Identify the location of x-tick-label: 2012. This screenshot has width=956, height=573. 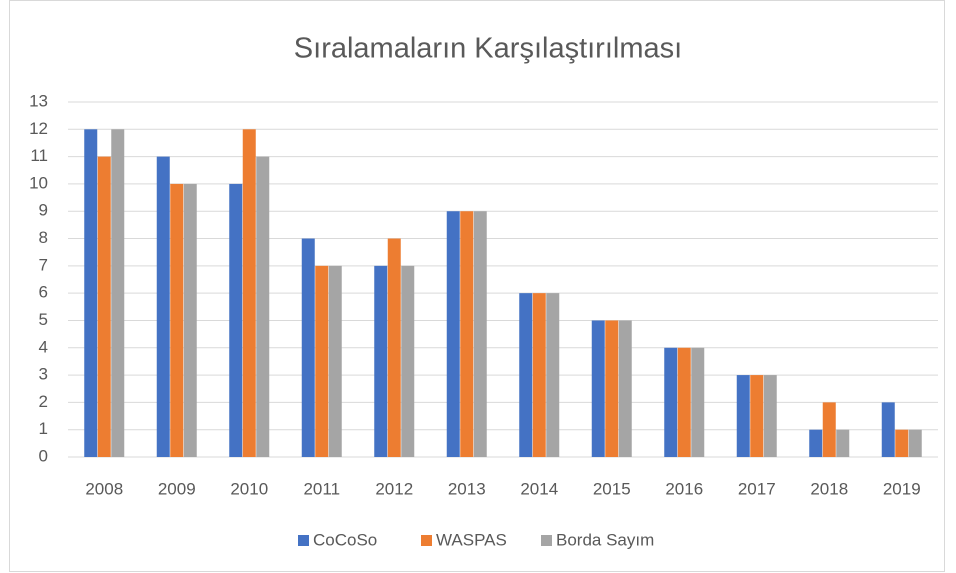
(394, 488).